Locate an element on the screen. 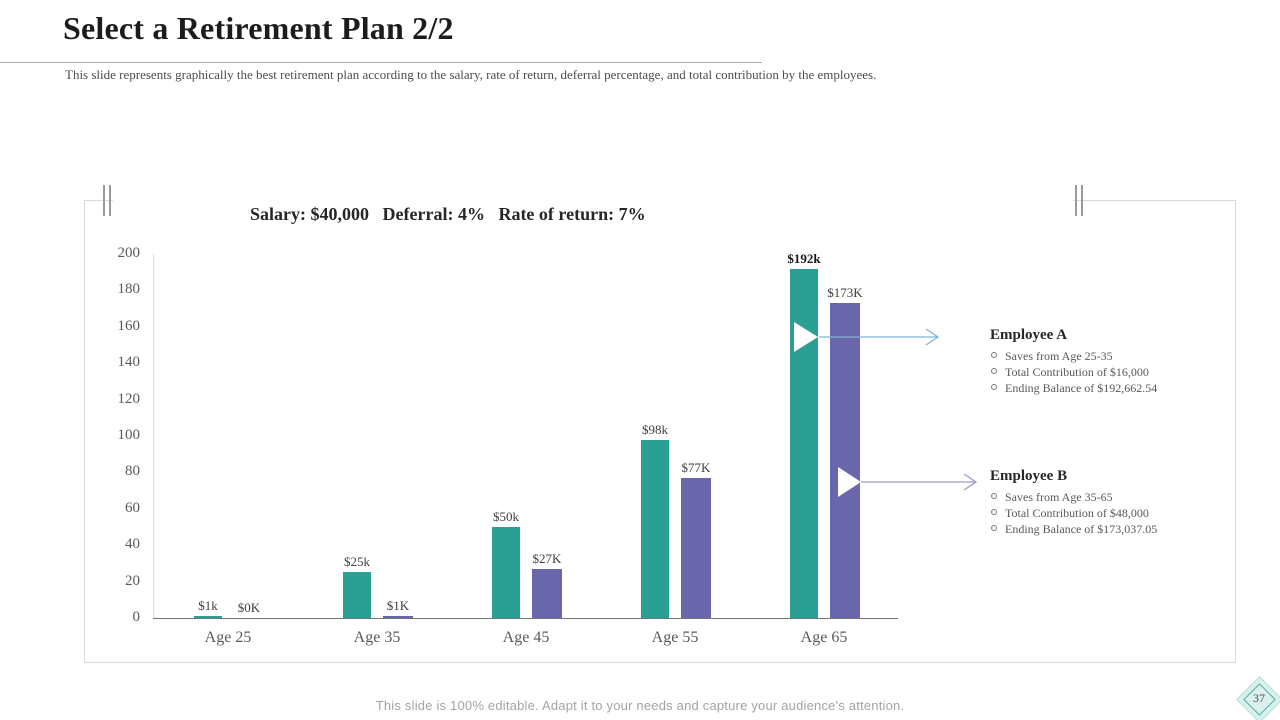 The width and height of the screenshot is (1280, 720). page-number: 37 is located at coordinates (1259, 698).